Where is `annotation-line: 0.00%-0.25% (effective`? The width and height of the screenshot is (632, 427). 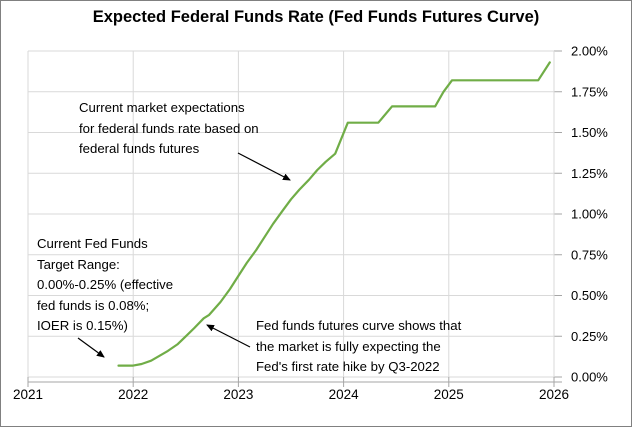 annotation-line: 0.00%-0.25% (effective is located at coordinates (105, 284).